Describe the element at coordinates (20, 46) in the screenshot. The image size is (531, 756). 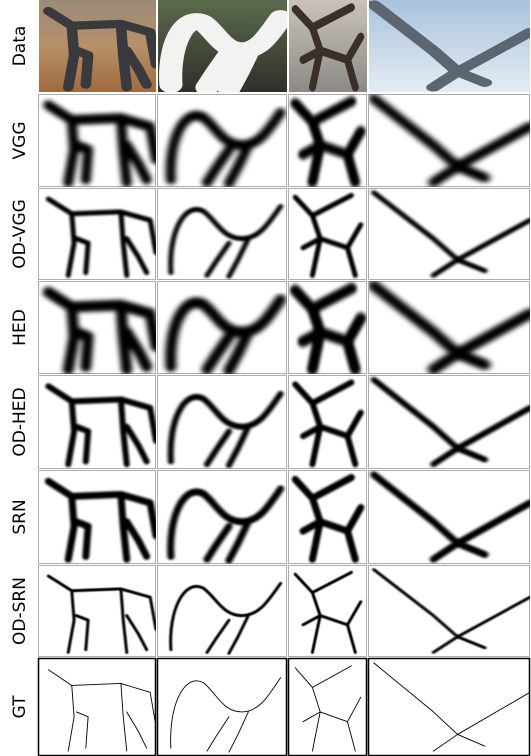
I see `row-label: Data` at that location.